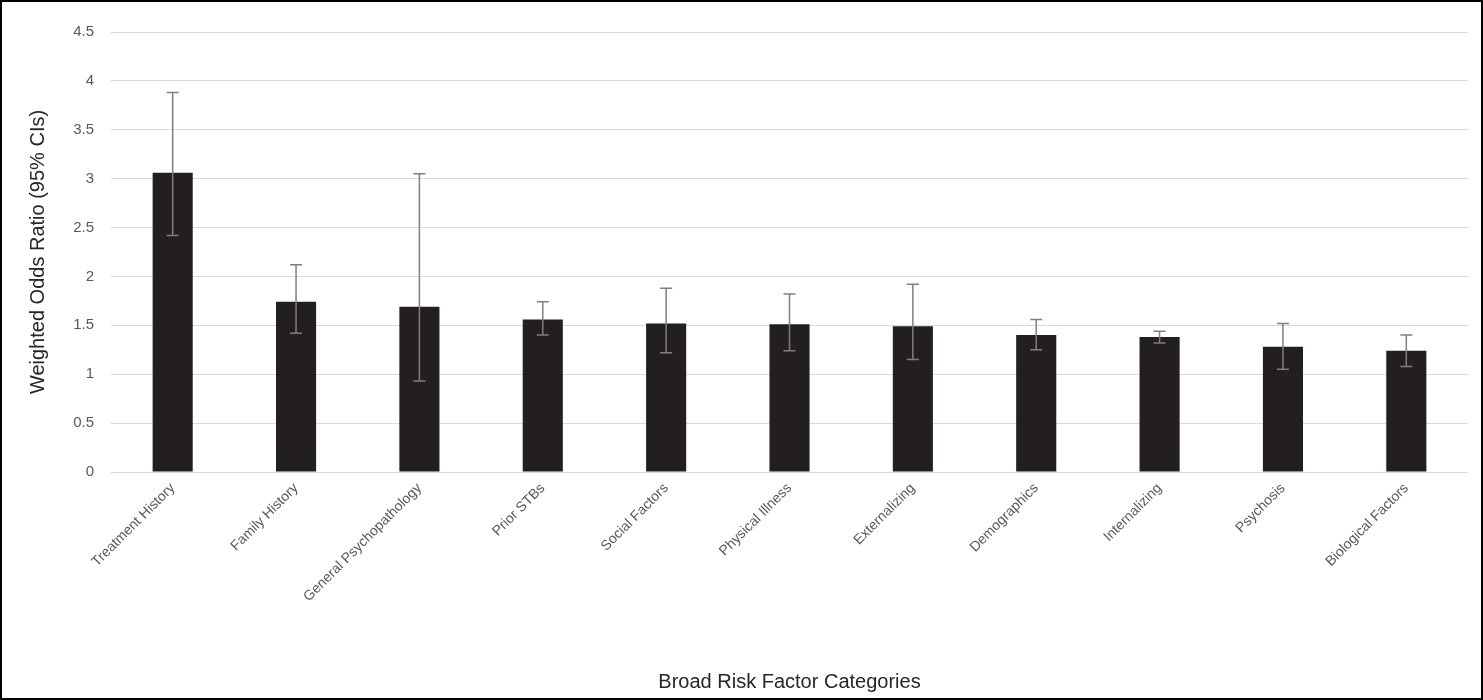  I want to click on y-tick-label: 1, so click(89, 373).